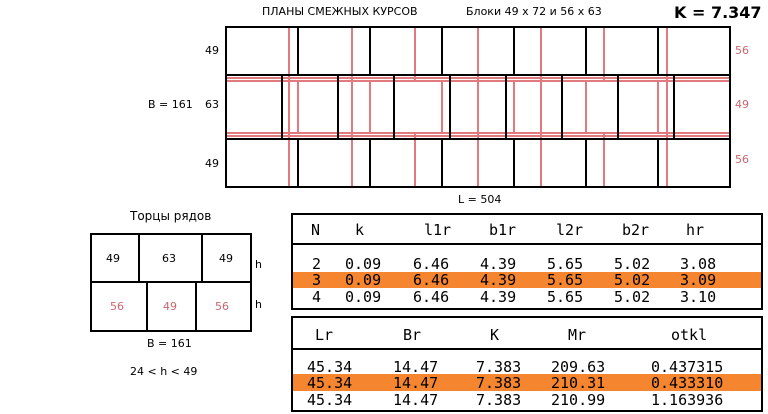  I want to click on blocks-label: Блоки 49 х 72 и 56 х 63, so click(534, 11).